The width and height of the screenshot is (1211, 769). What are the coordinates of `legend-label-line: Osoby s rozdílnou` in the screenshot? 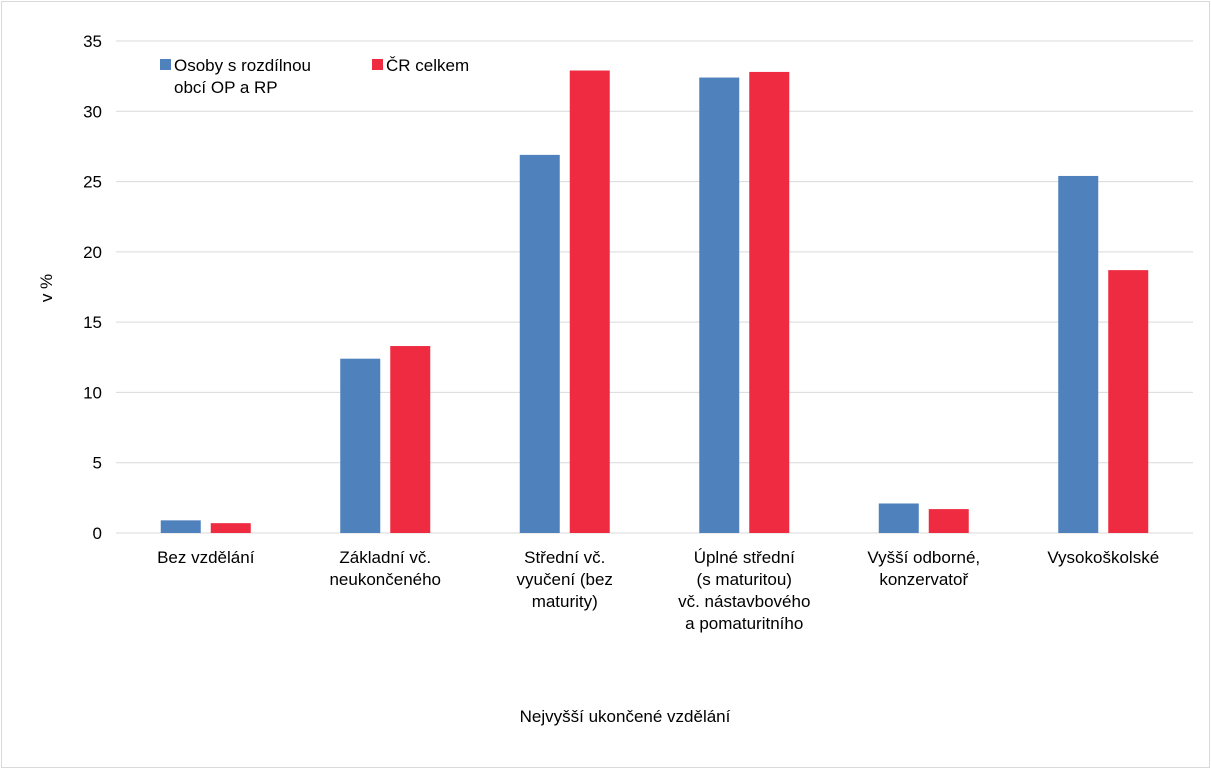 It's located at (242, 65).